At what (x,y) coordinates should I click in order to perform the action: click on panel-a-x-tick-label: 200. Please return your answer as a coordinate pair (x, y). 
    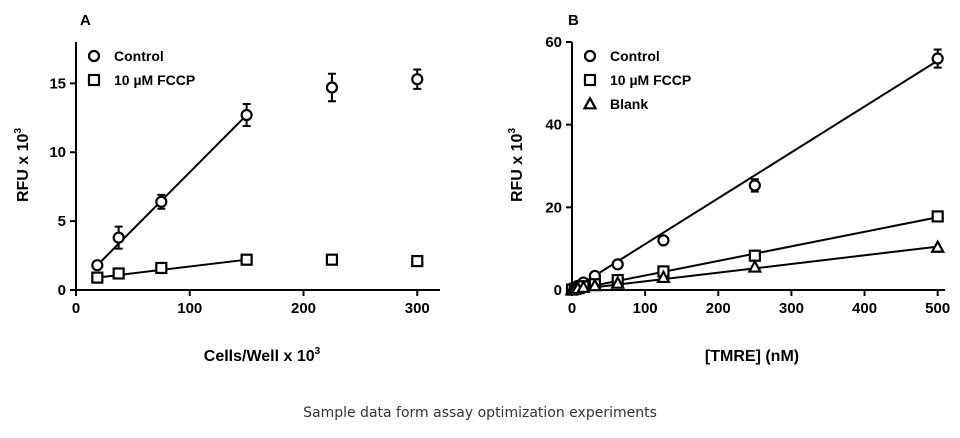
    Looking at the image, I should click on (303, 308).